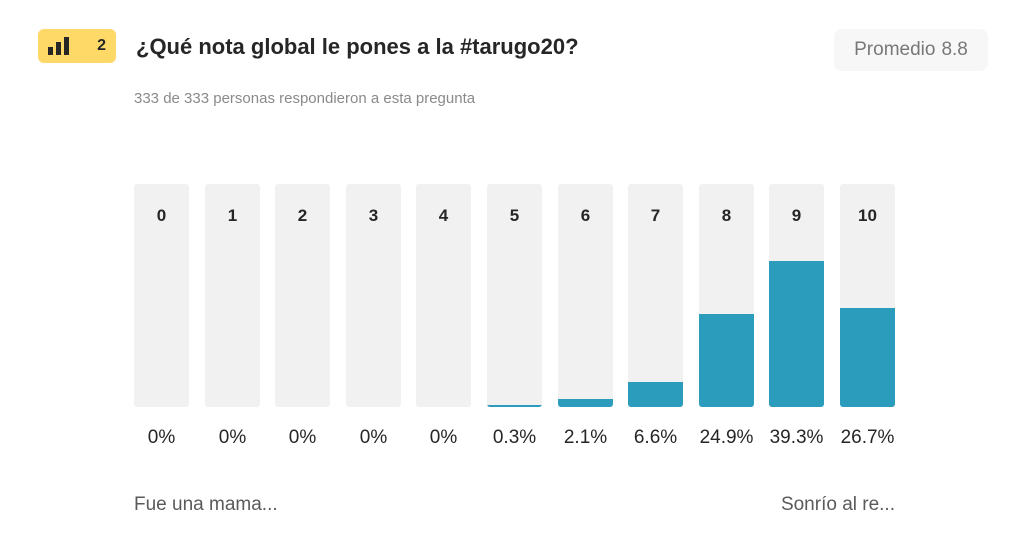  I want to click on value-label-8: 24.9%, so click(726, 437).